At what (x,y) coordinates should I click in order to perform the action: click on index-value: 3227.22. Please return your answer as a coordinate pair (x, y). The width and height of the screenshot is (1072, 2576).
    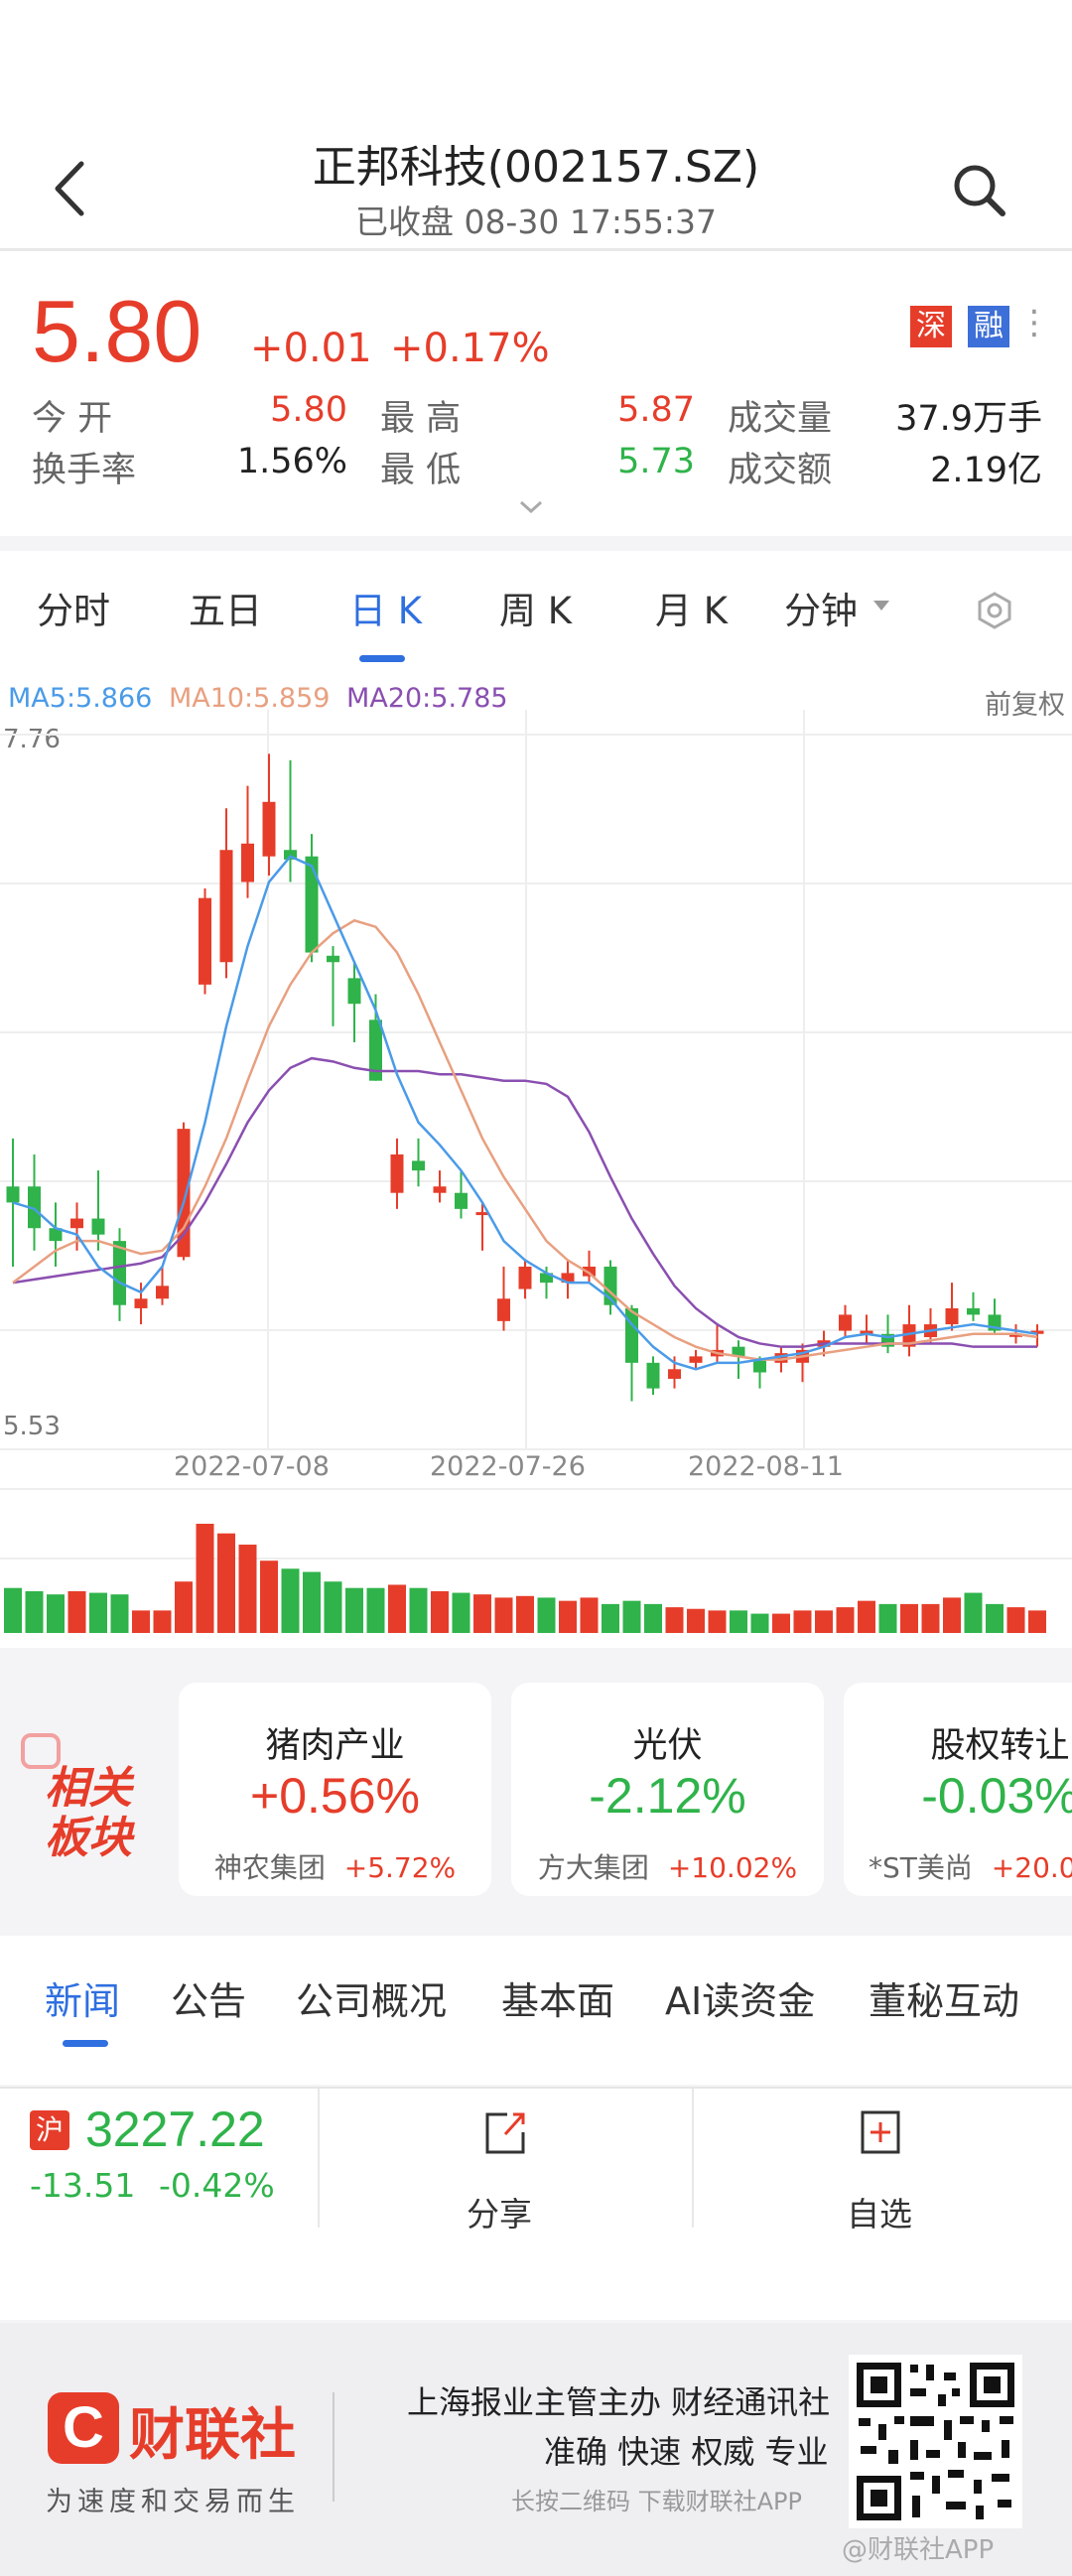
    Looking at the image, I should click on (175, 2129).